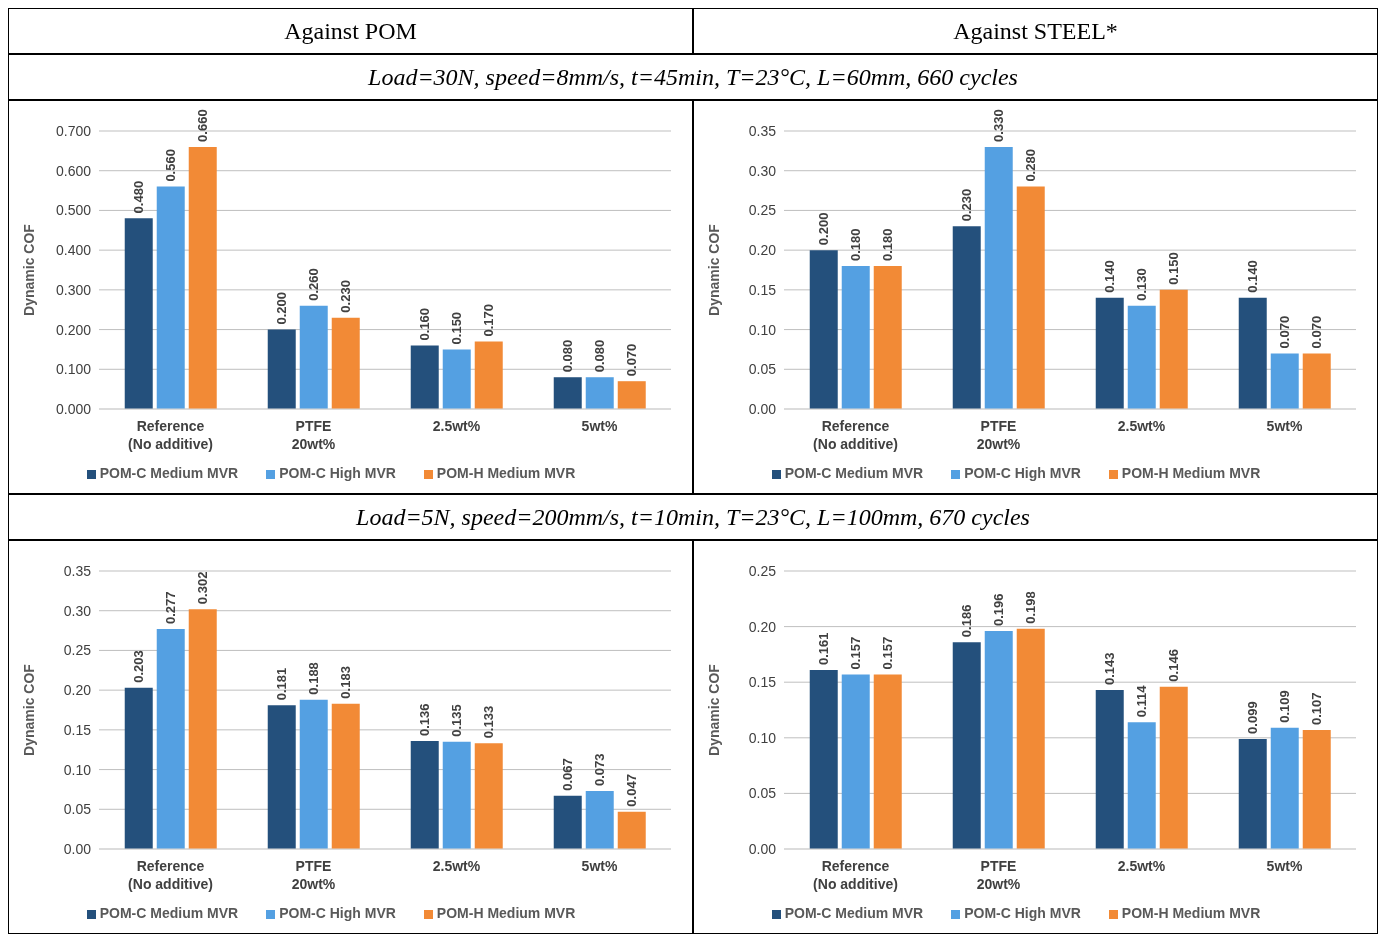 The height and width of the screenshot is (941, 1383). I want to click on data-label: 0.146, so click(1174, 665).